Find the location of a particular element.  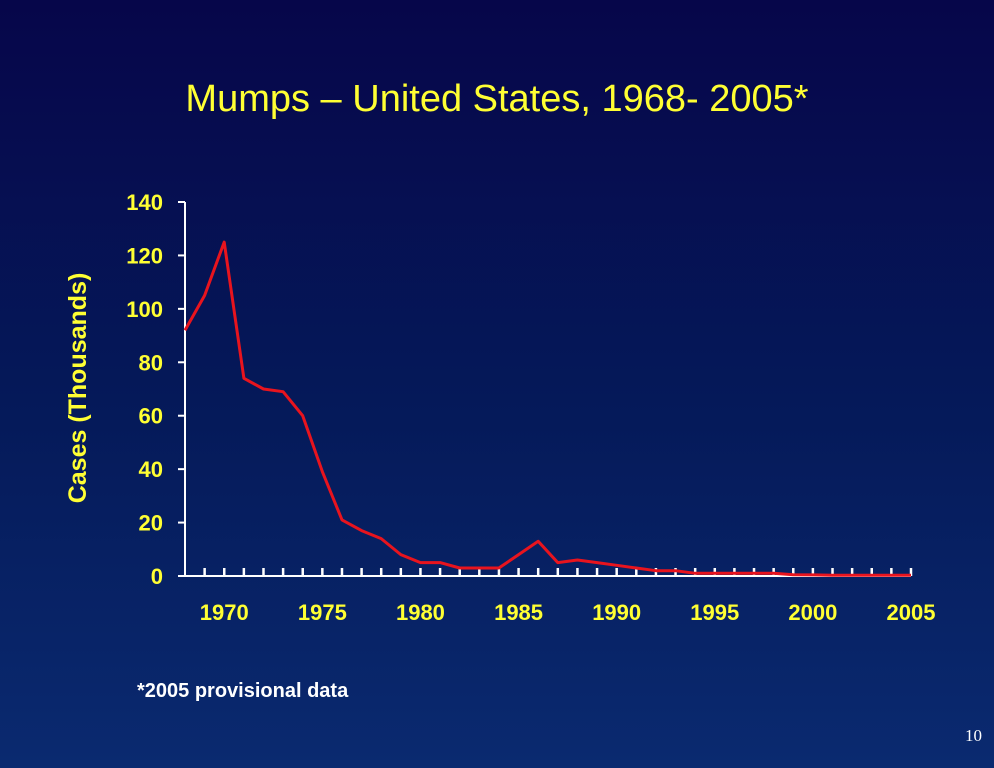

x-axis: 1970 1975 1980 1985 1990 1995 2000 2005 is located at coordinates (560, 596).